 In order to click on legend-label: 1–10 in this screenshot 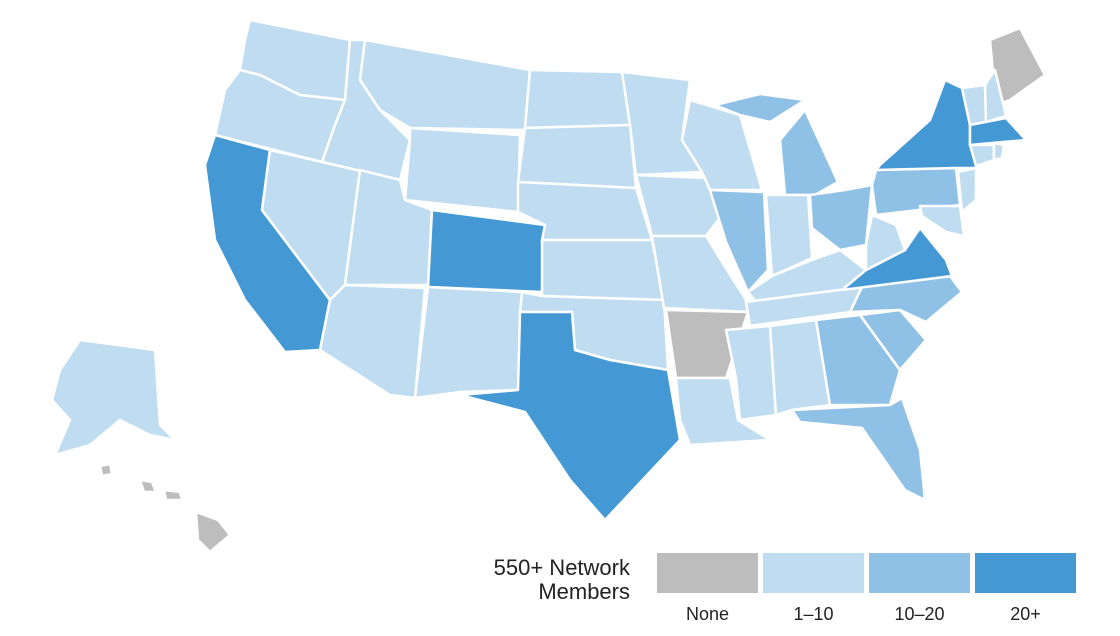, I will do `click(813, 614)`.